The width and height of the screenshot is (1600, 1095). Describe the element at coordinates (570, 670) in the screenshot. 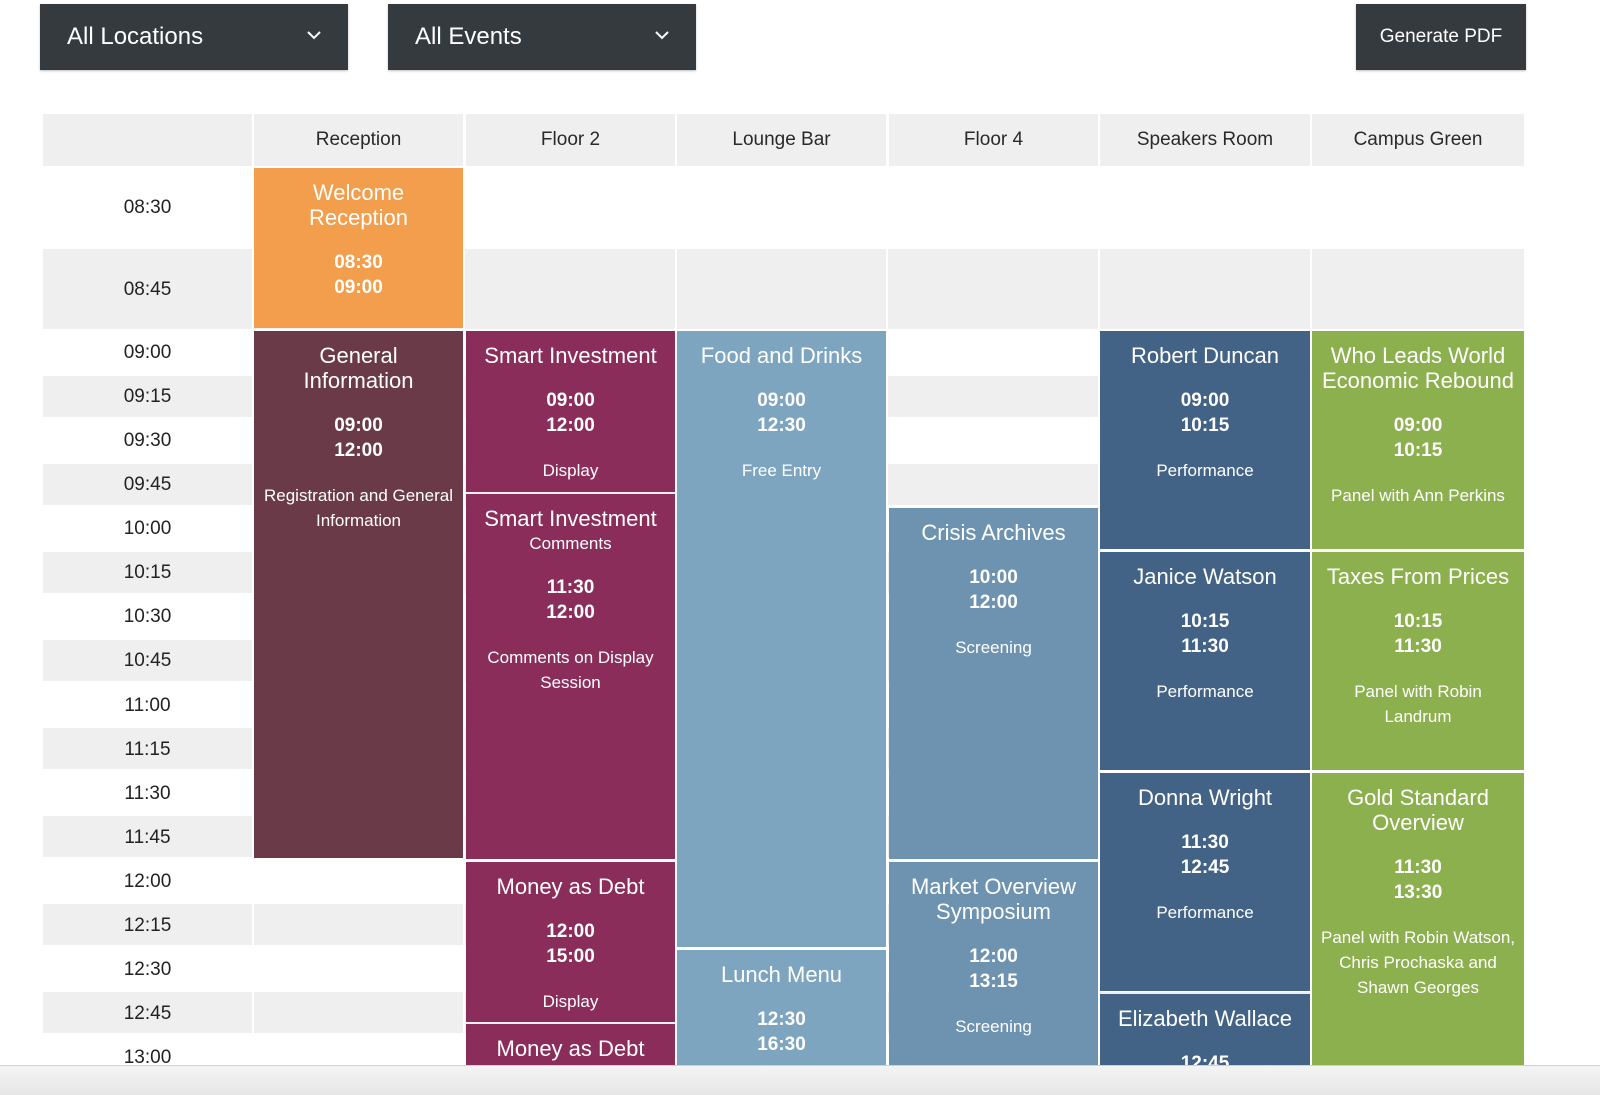

I see `event-description: Comments on Display Session` at that location.